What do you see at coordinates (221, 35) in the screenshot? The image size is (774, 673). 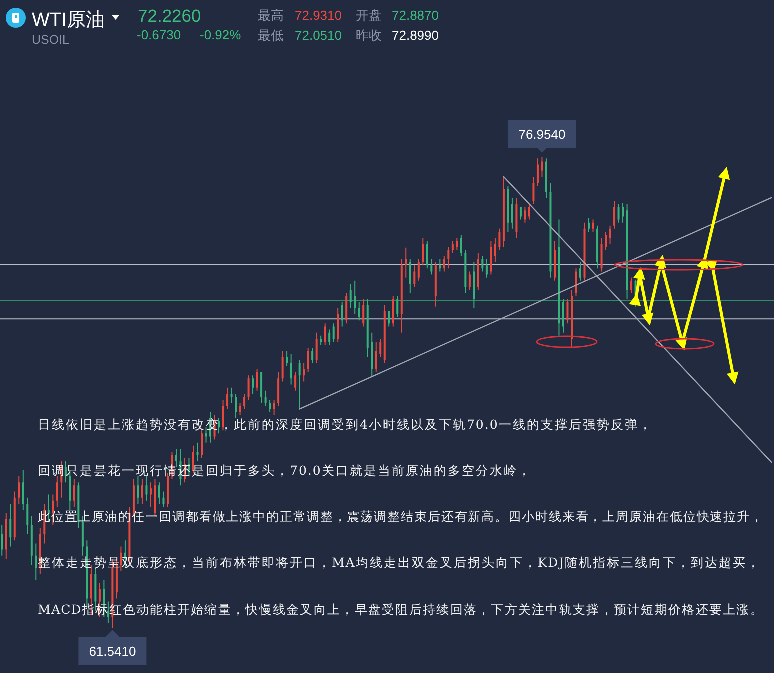 I see `text: -0.92%` at bounding box center [221, 35].